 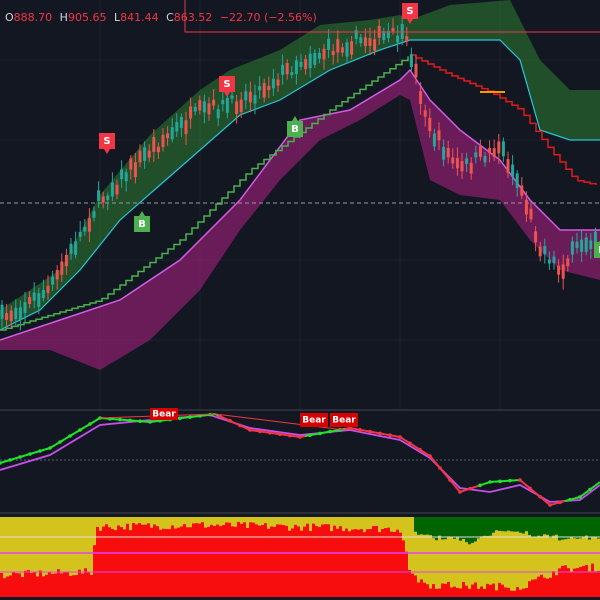 What do you see at coordinates (314, 420) in the screenshot?
I see `bear-label: Bear` at bounding box center [314, 420].